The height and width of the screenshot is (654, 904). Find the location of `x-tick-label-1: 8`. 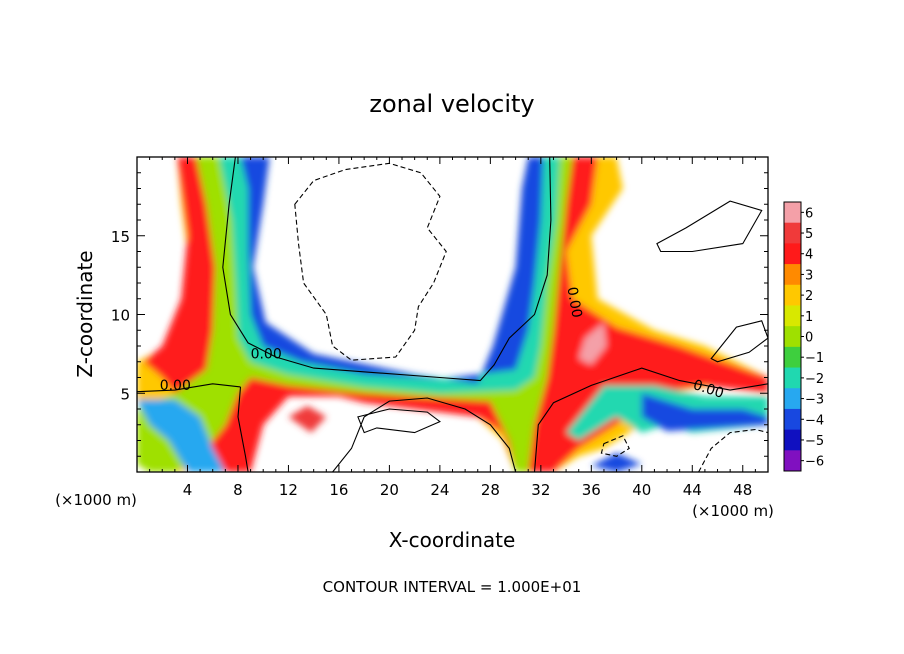

x-tick-label-1: 8 is located at coordinates (238, 490).